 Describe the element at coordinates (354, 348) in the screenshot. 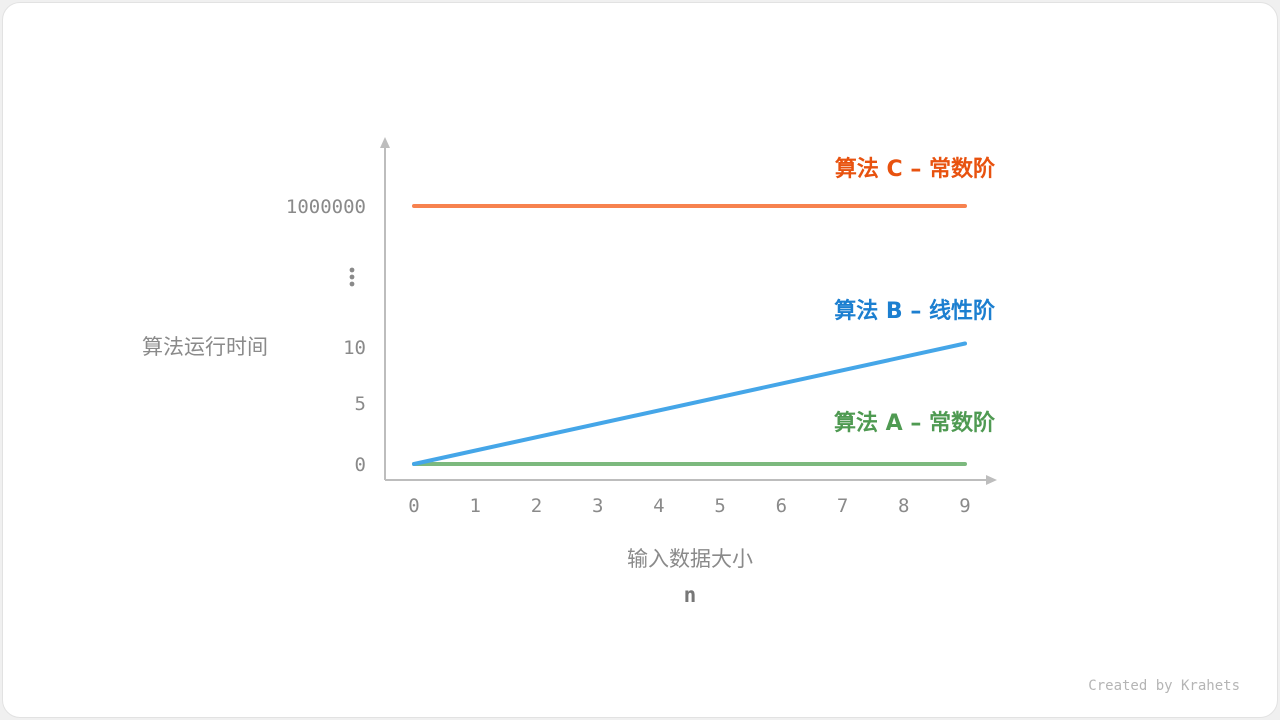

I see `y-tick-label: 10` at that location.